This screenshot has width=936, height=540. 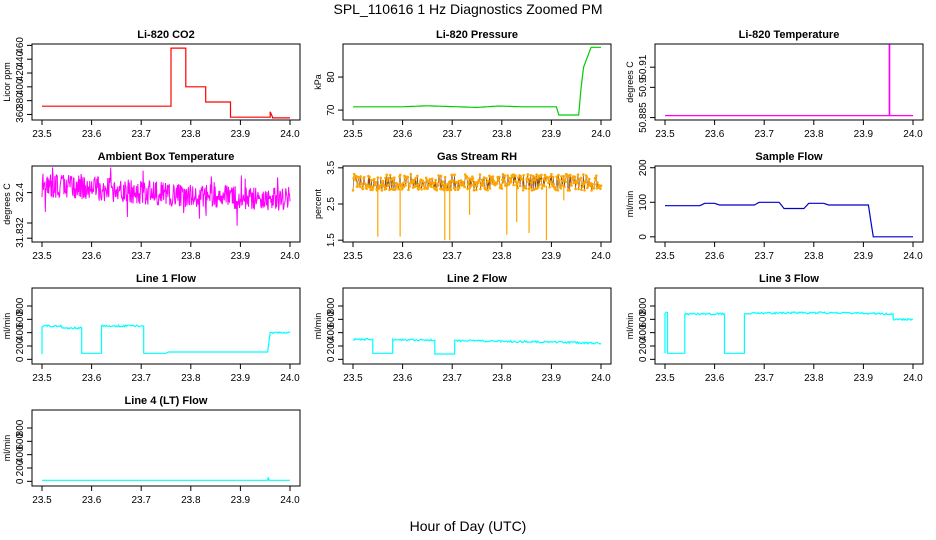 What do you see at coordinates (630, 326) in the screenshot?
I see `y-axis-label: ml/min` at bounding box center [630, 326].